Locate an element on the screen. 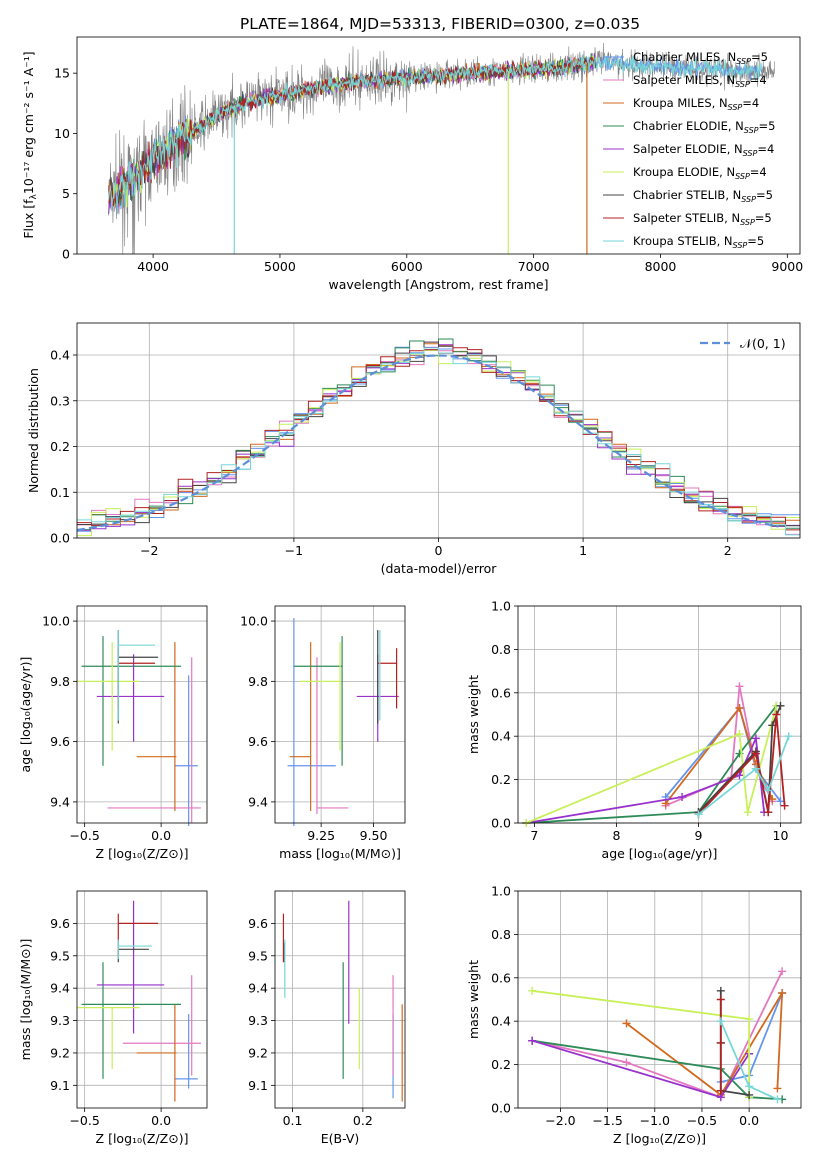 The image size is (819, 1170). y-tick-label: 9.1 is located at coordinates (258, 1085).